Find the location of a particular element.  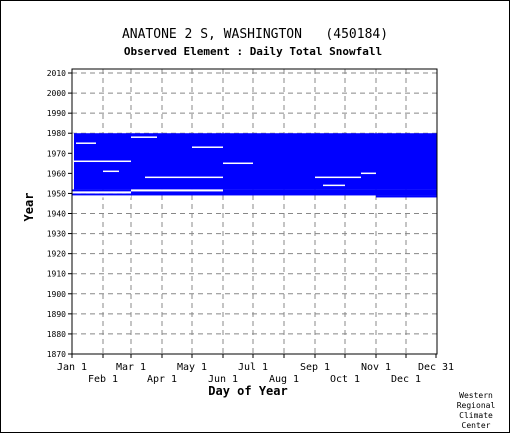

y-tick-label: 1940 is located at coordinates (56, 214).